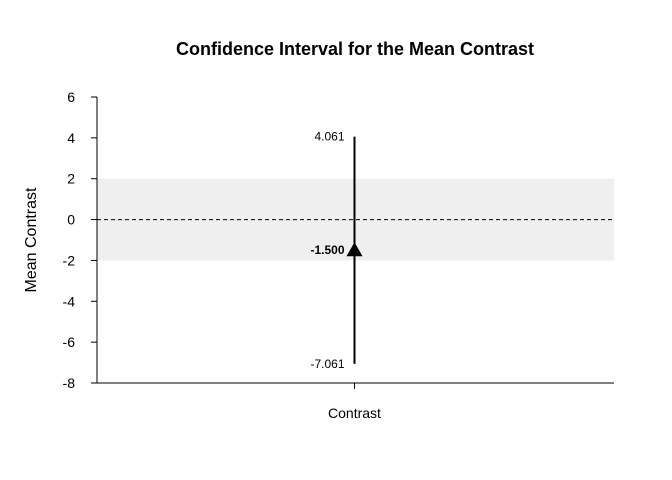 The width and height of the screenshot is (672, 480). What do you see at coordinates (69, 301) in the screenshot?
I see `y-tick-label: -4` at bounding box center [69, 301].